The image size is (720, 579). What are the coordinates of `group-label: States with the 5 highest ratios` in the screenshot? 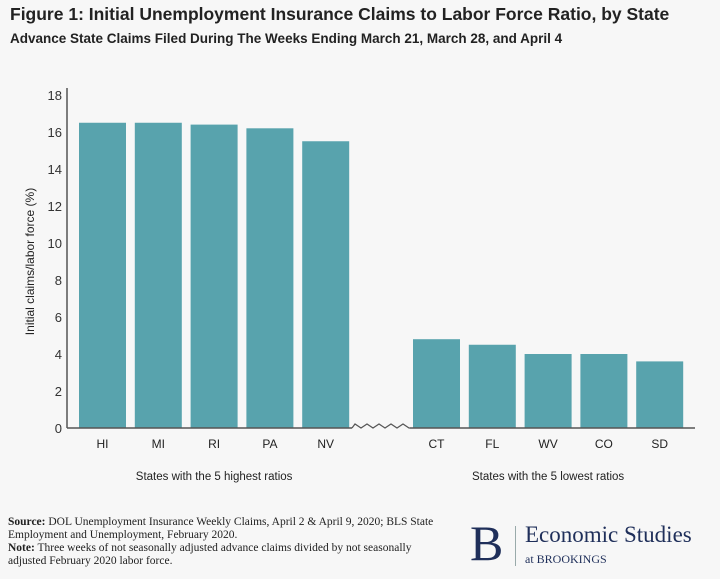 It's located at (214, 477).